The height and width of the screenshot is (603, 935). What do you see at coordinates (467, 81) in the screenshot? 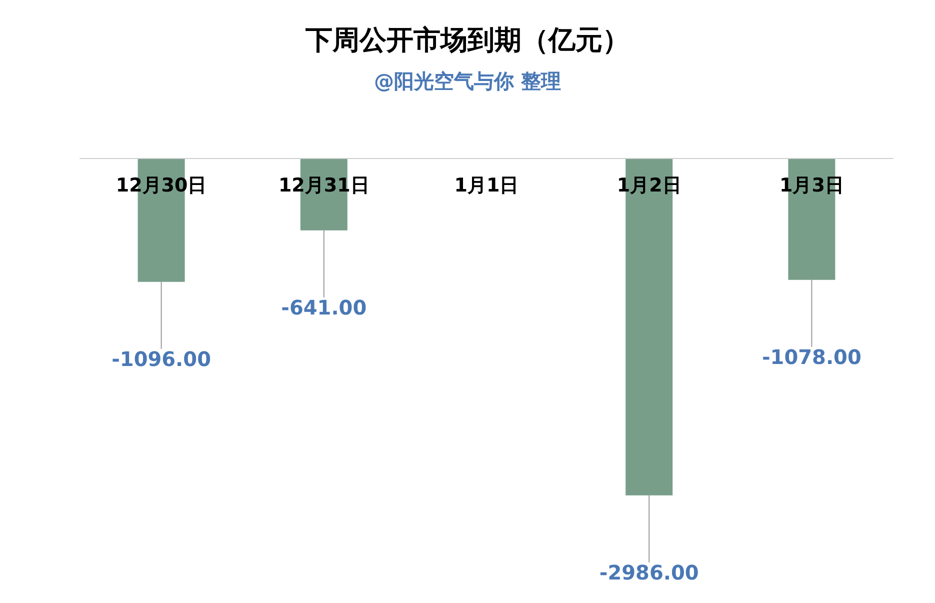
I see `chart-subtitle: @阳光空气与你 整理` at bounding box center [467, 81].